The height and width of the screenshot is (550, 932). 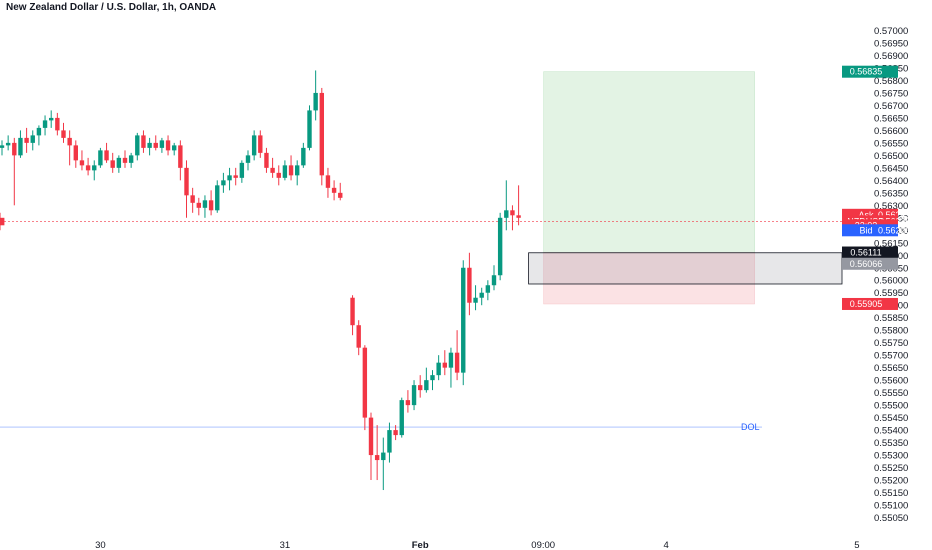 What do you see at coordinates (891, 456) in the screenshot?
I see `y-tick-label: 0.55300` at bounding box center [891, 456].